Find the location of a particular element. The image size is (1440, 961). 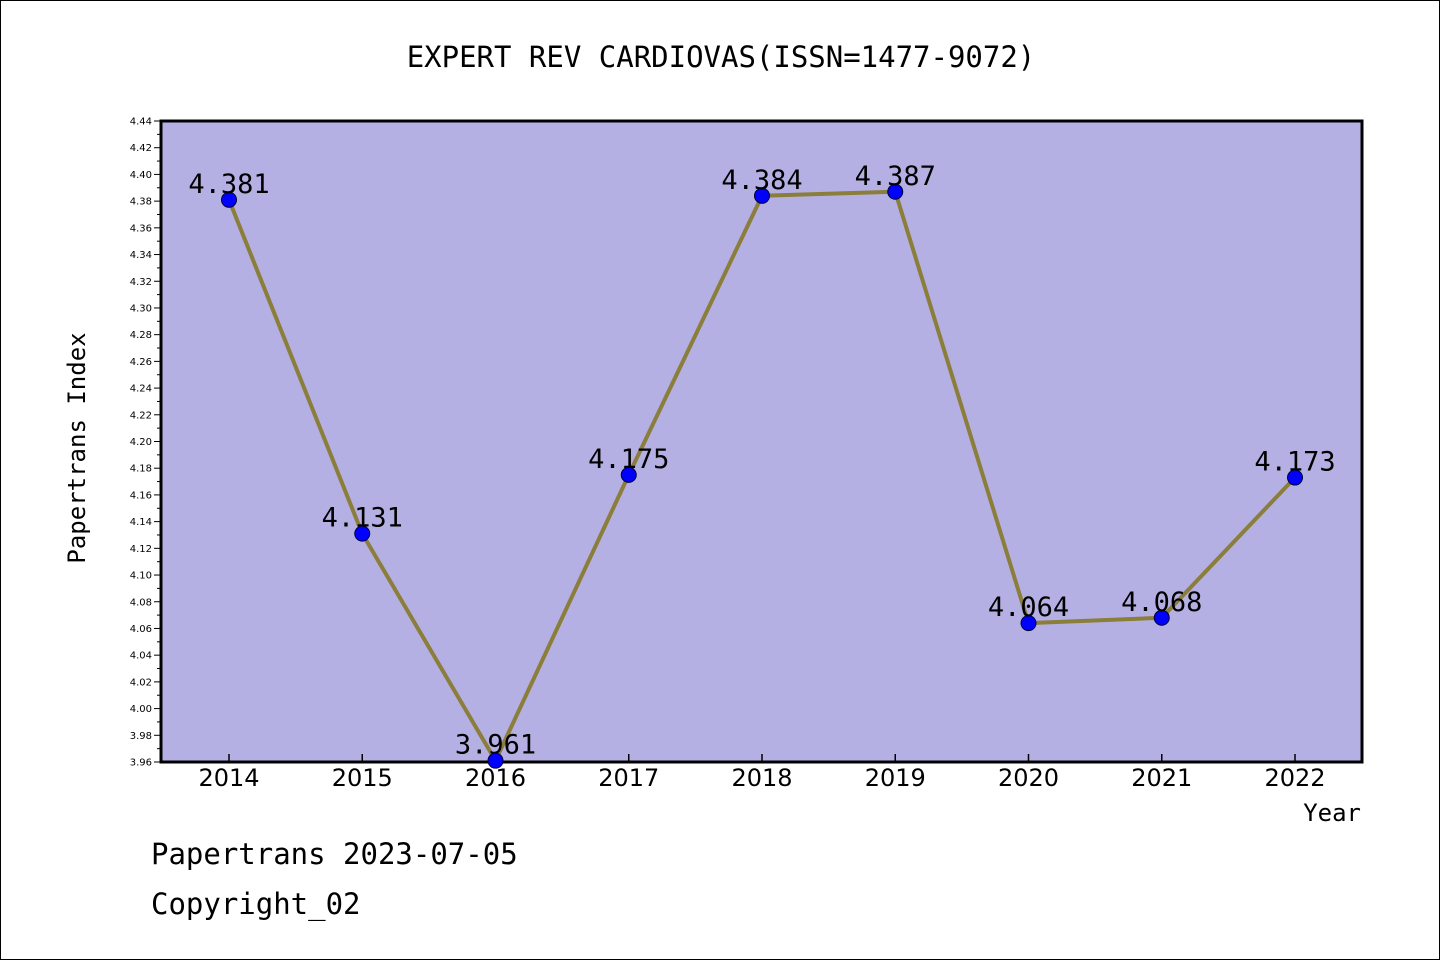

footer-date: Papertrans 2023-07-05 is located at coordinates (334, 854).